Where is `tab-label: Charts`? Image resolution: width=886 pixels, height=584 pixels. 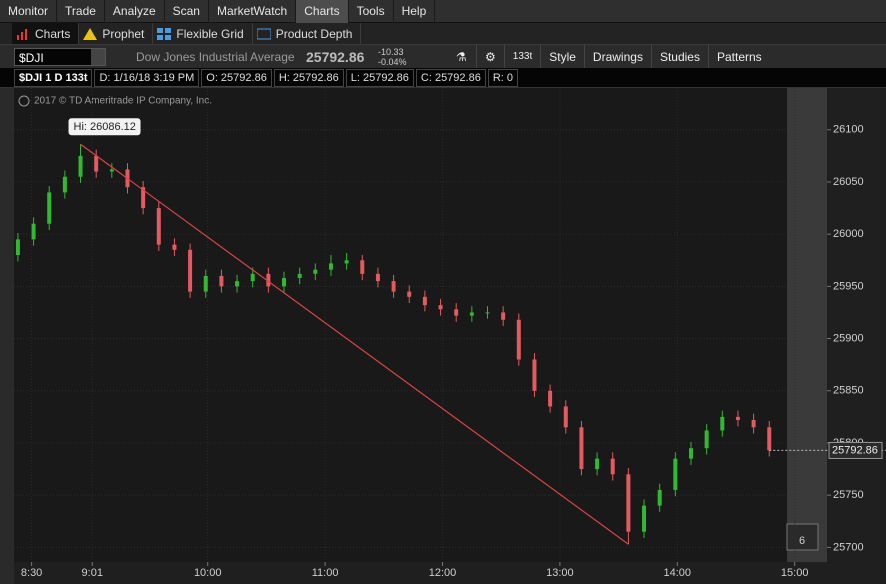 tab-label: Charts is located at coordinates (53, 33).